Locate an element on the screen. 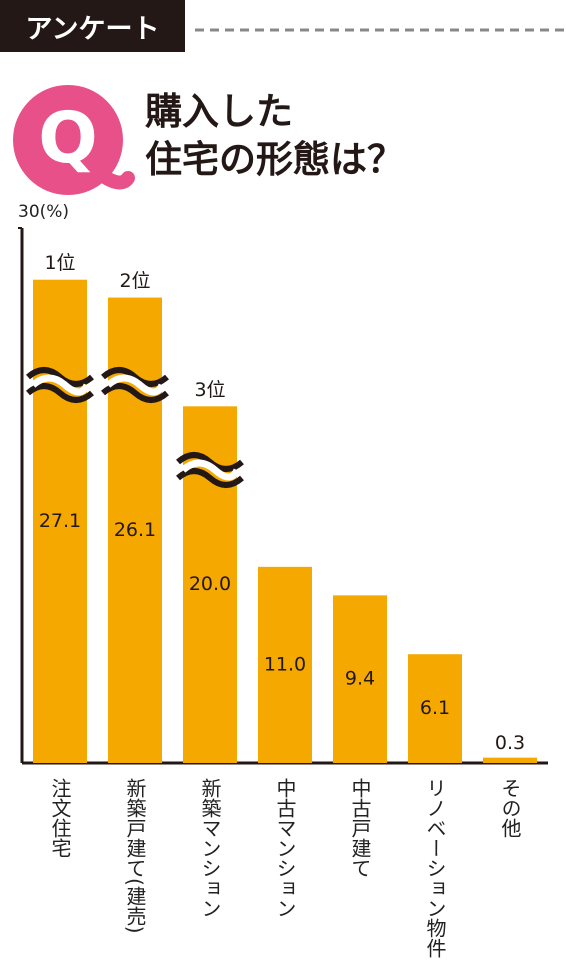 Image resolution: width=566 pixels, height=970 pixels. x-tick-label: 中古戸建て is located at coordinates (360, 828).